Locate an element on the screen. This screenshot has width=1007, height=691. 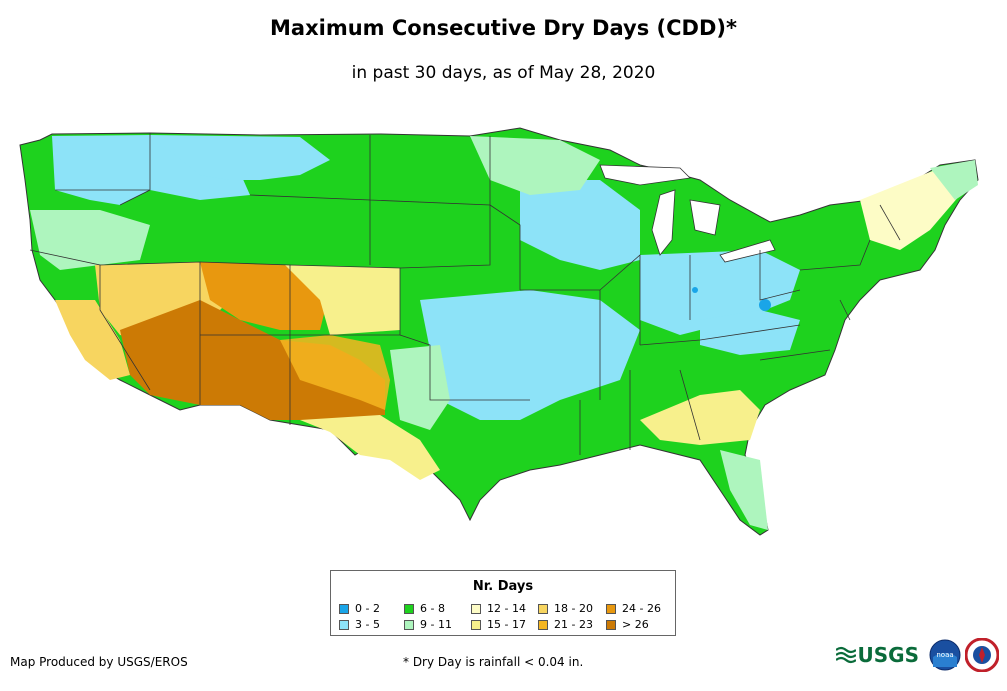
legend-label: 24 - 26 is located at coordinates (641, 608).